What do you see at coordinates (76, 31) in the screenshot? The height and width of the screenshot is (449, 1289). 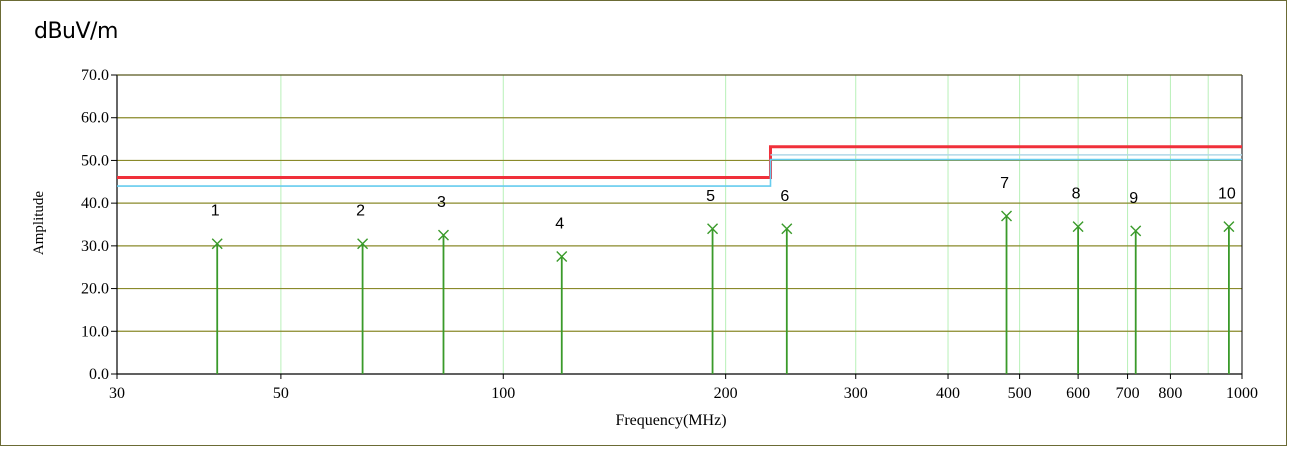 I see `unit-label: dBuV/m` at bounding box center [76, 31].